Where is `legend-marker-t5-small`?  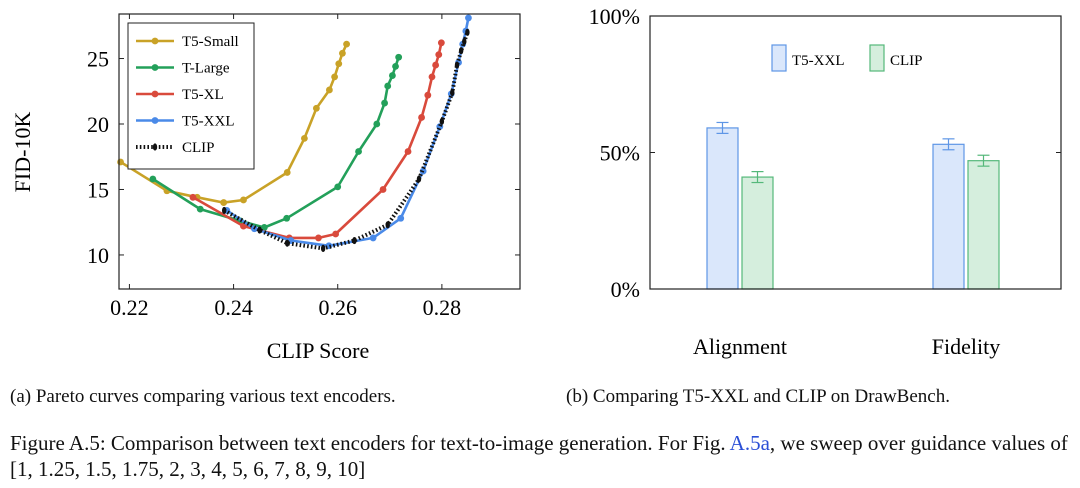 legend-marker-t5-small is located at coordinates (155, 41).